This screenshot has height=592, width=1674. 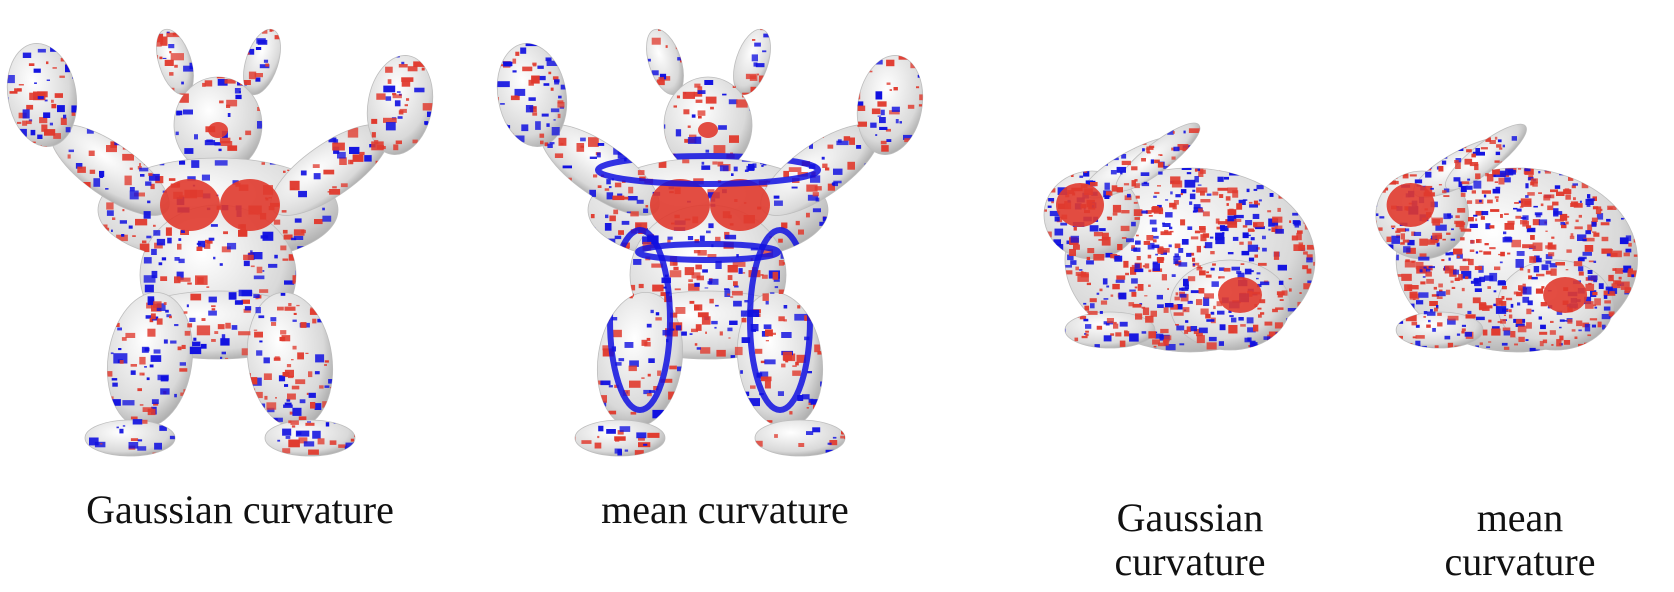 I want to click on caption-armadillo-gaussian: Gaussian curvature, so click(x=240, y=509).